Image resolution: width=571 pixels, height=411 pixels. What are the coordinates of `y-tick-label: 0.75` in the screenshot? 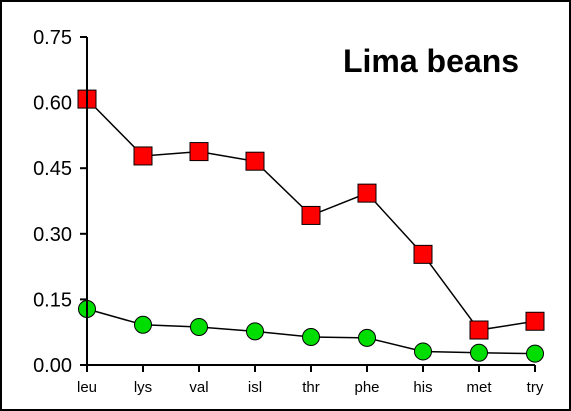 It's located at (52, 38).